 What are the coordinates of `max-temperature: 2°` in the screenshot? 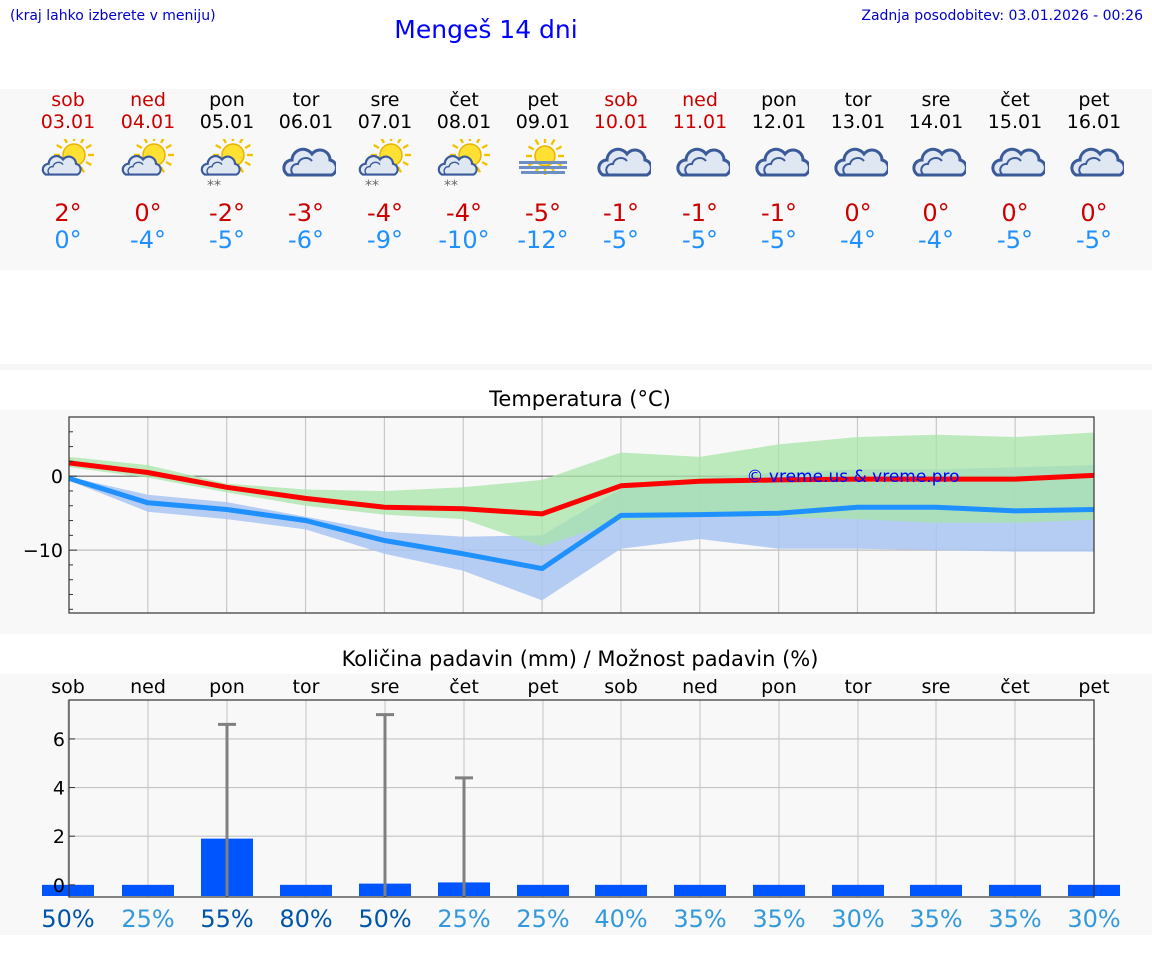 It's located at (68, 213).